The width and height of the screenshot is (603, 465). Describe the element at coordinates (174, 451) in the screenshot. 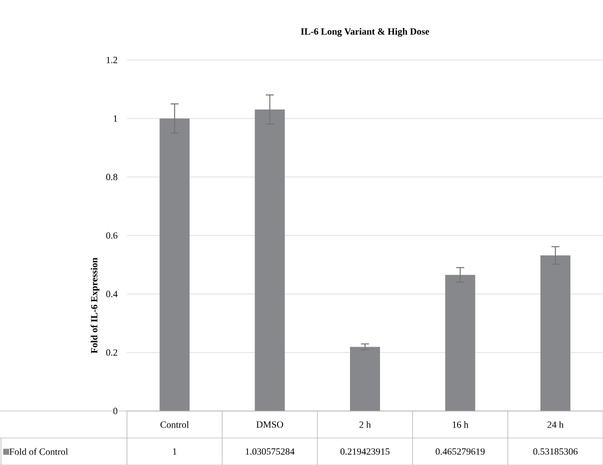

I see `data-label: 1` at that location.